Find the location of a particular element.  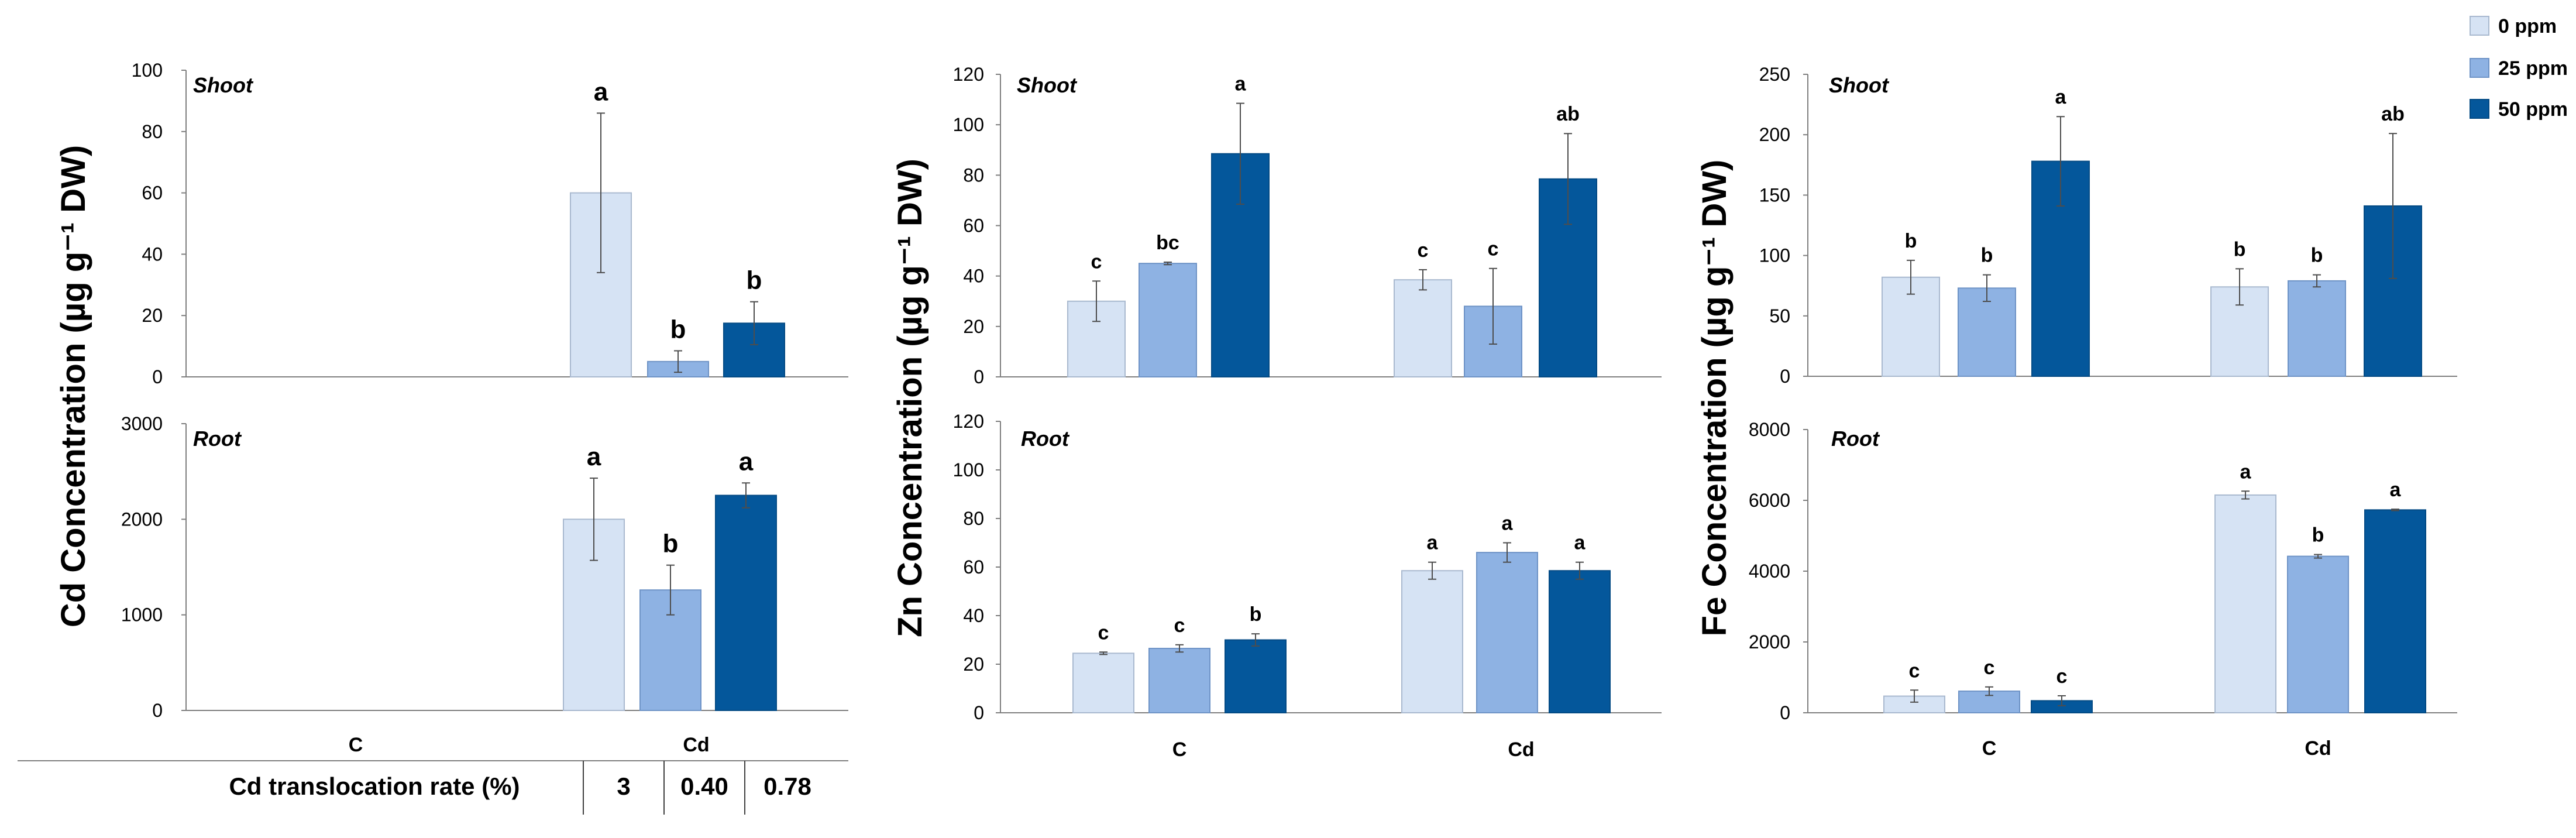

sig-letter-fe-shoot-cd-0ppm: b is located at coordinates (2240, 249).